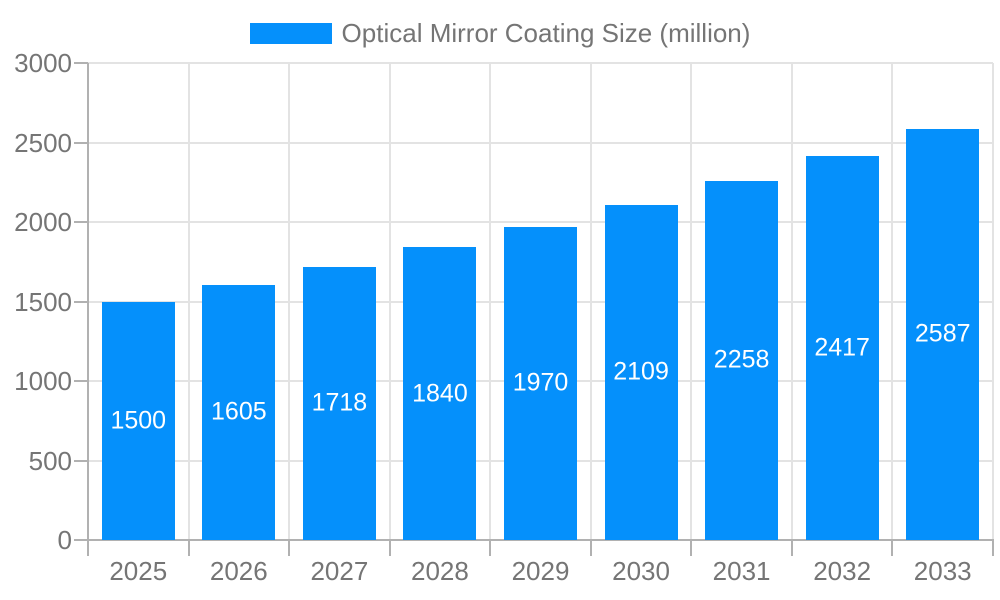 Image resolution: width=1000 pixels, height=600 pixels. I want to click on bar: 1970, so click(540, 383).